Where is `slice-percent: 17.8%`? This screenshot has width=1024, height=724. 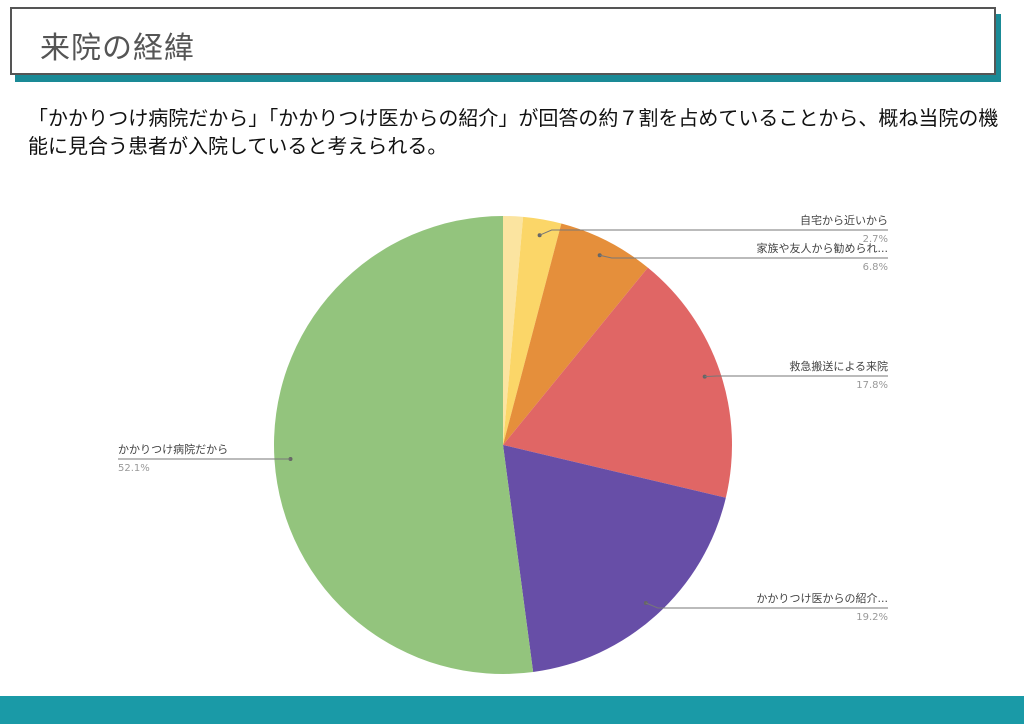
slice-percent: 17.8% is located at coordinates (872, 385).